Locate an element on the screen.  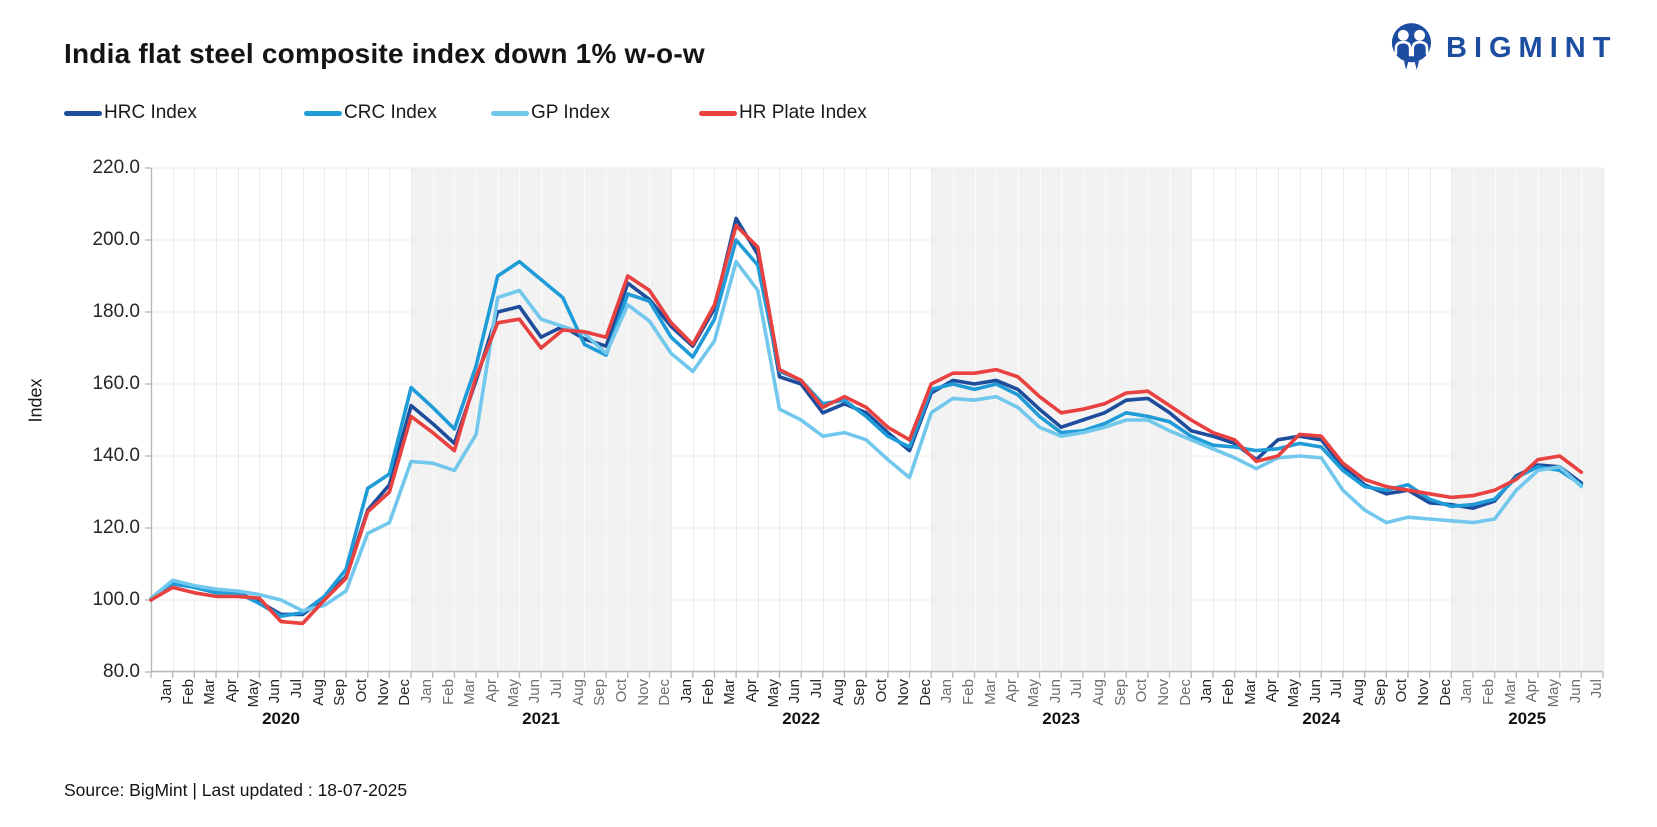
legend-label: HRC Index is located at coordinates (150, 112).